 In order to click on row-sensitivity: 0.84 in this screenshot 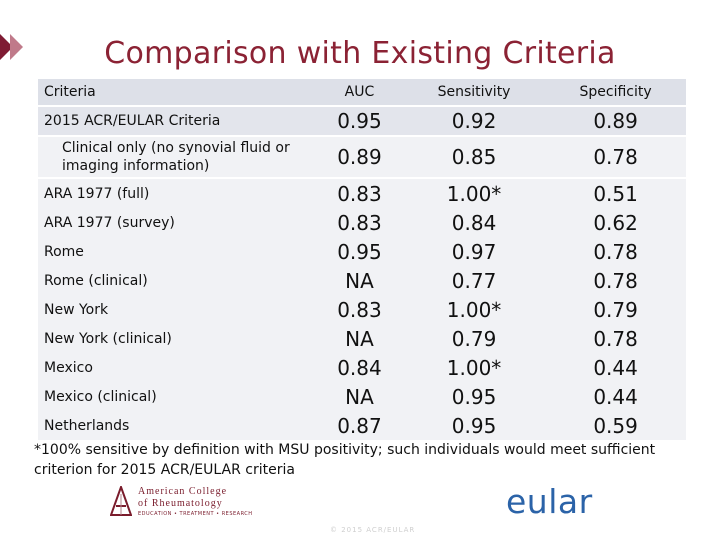, I will do `click(474, 222)`.